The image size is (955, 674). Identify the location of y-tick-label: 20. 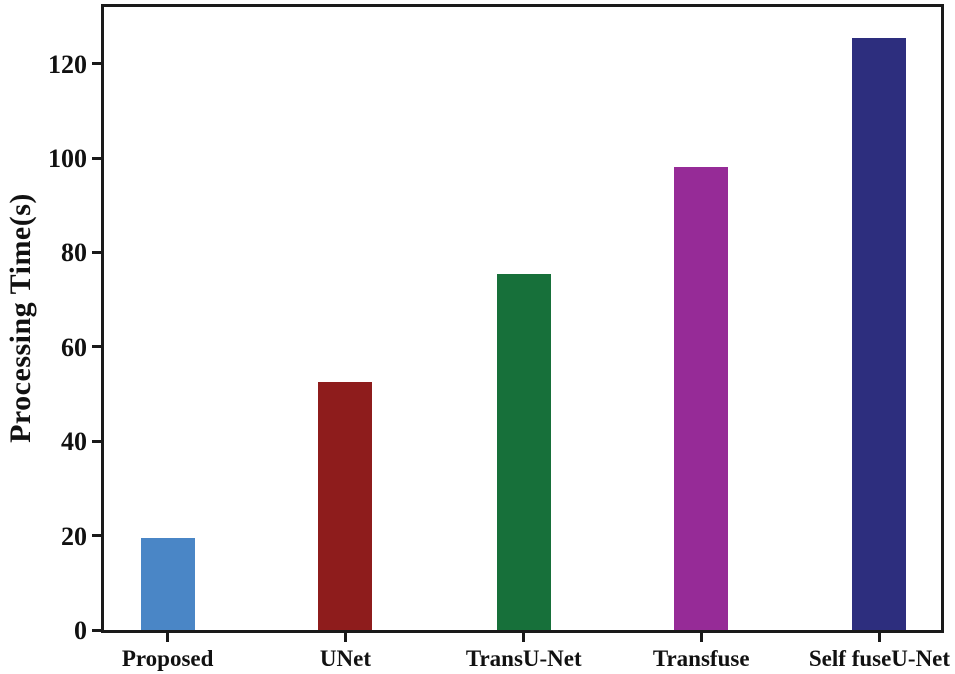
(74, 536).